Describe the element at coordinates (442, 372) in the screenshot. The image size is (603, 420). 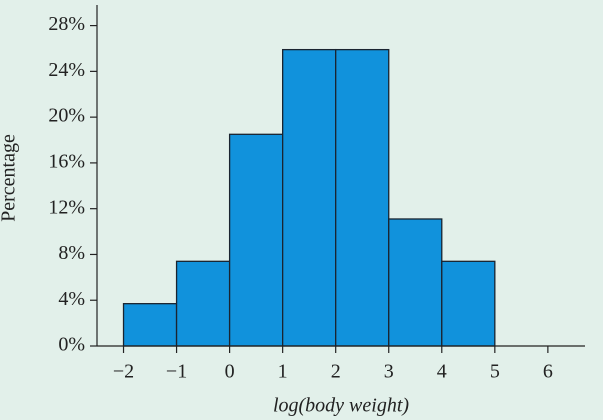
I see `x-tick-label: 4` at that location.